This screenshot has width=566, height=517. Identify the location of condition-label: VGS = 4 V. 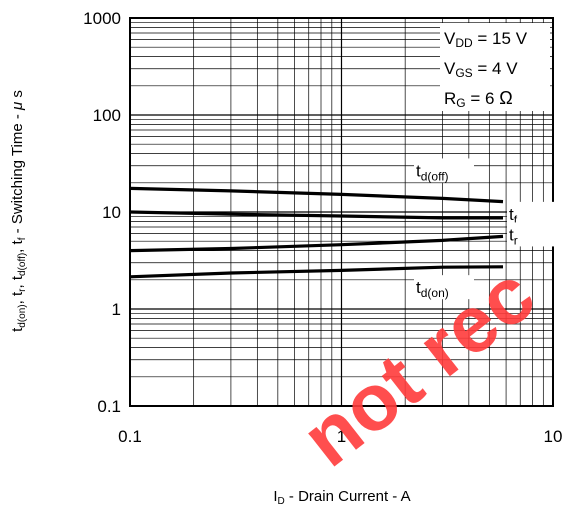
(481, 69).